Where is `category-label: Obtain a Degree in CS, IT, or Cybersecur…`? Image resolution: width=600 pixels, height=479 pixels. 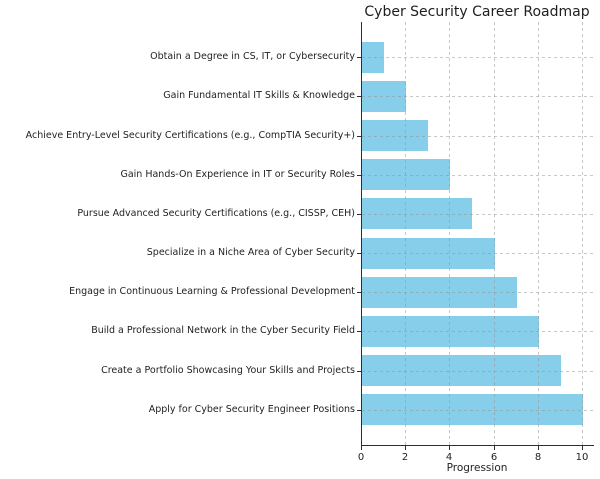 category-label: Obtain a Degree in CS, IT, or Cybersecur… is located at coordinates (252, 56).